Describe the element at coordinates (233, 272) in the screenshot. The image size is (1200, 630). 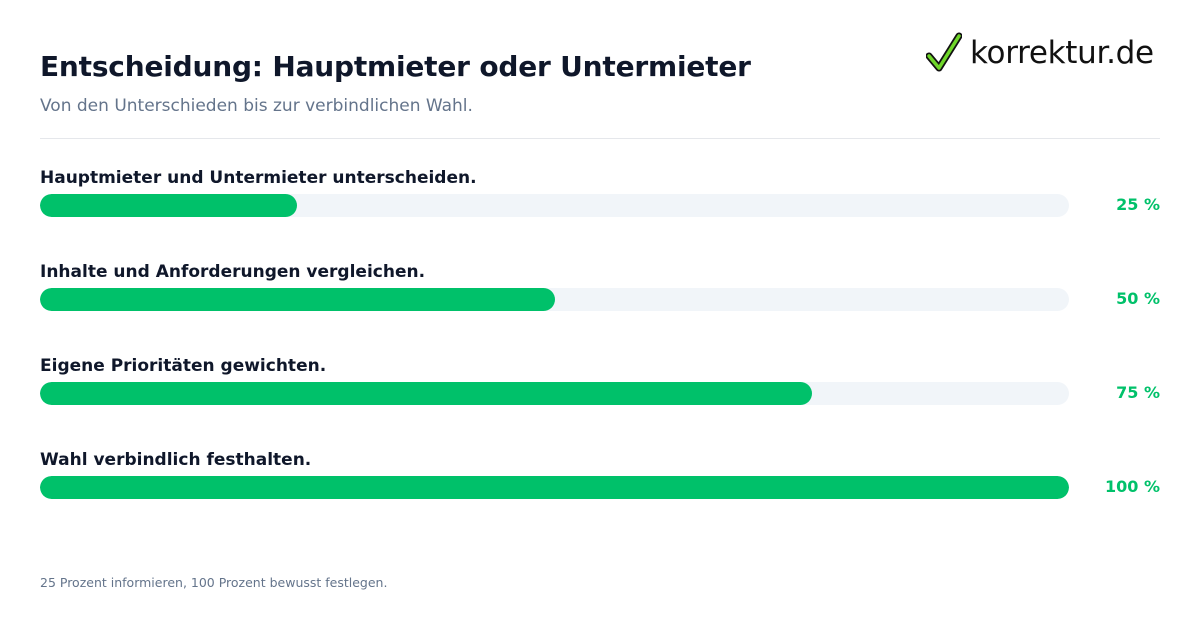
I see `step-label: Inhalte und Anforderungen vergleichen.` at that location.